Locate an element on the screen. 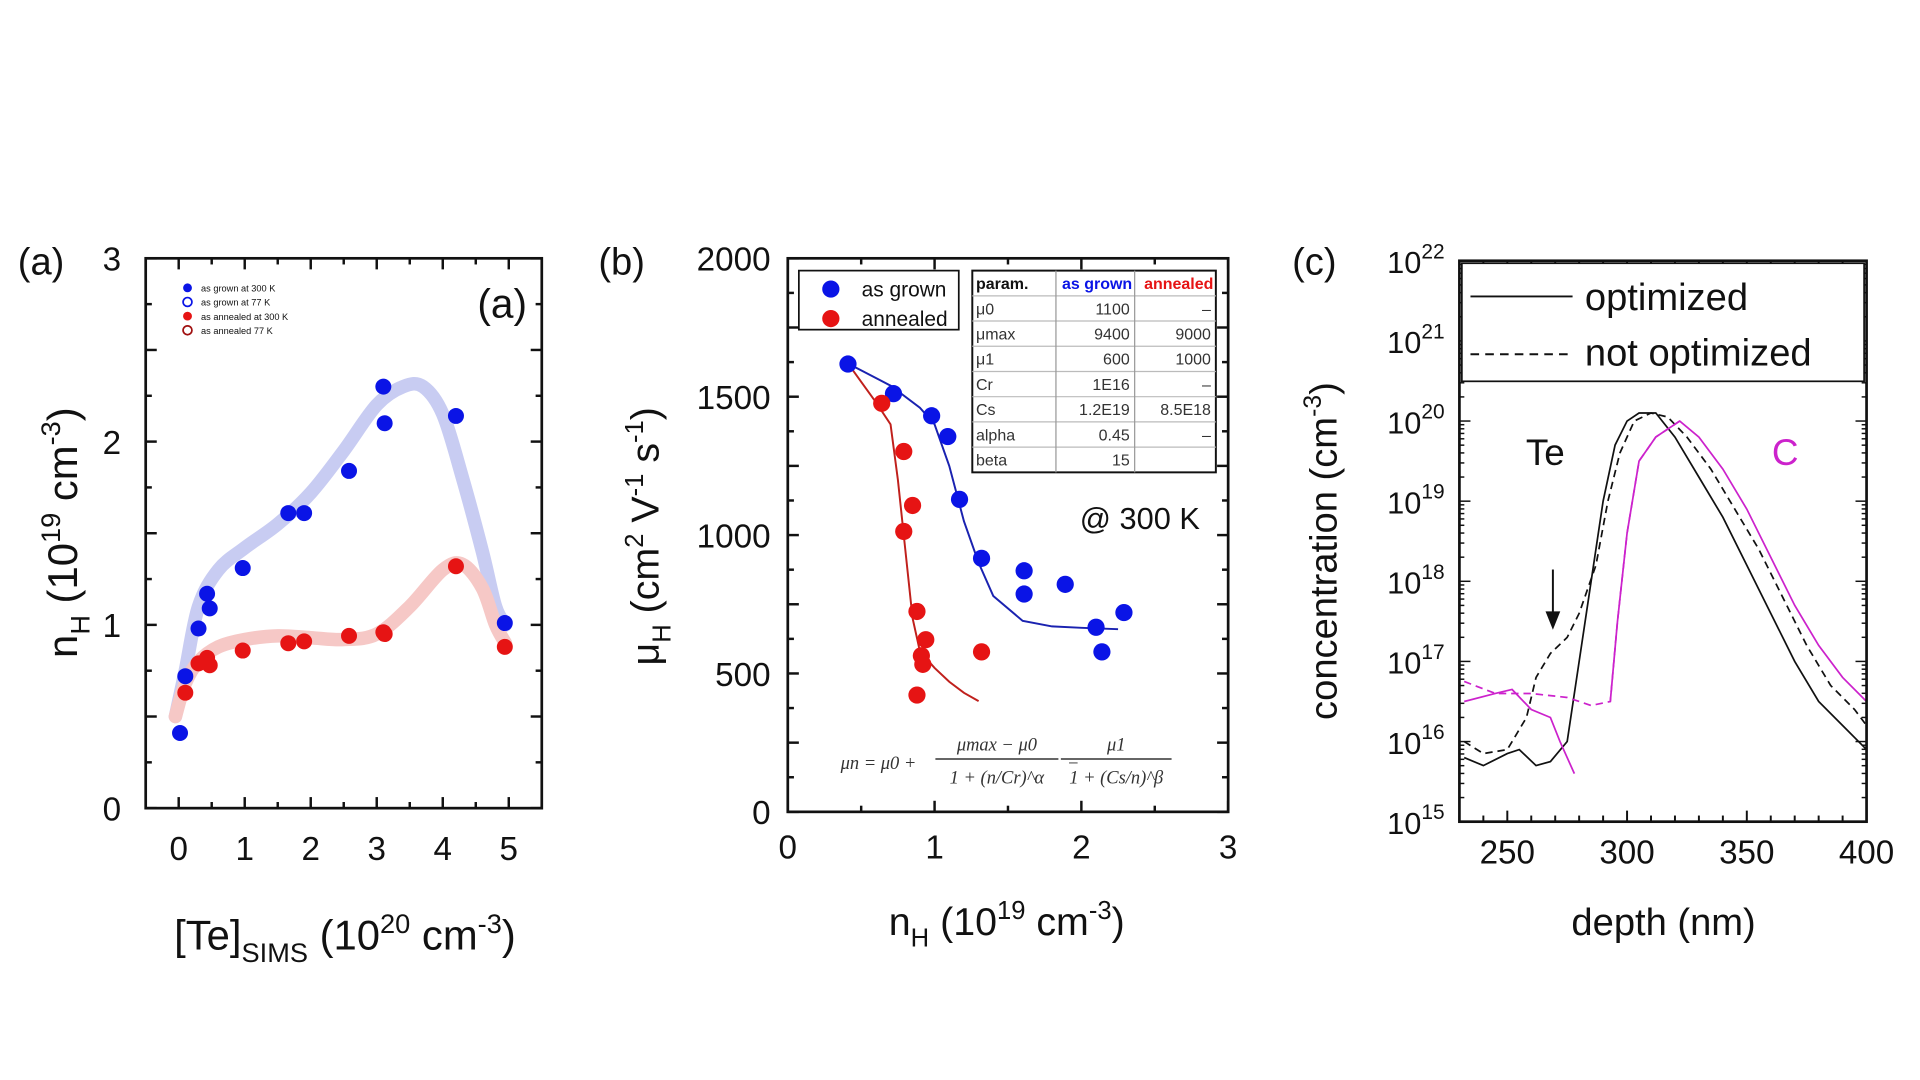  label-part: (cm is located at coordinates (646, 586).